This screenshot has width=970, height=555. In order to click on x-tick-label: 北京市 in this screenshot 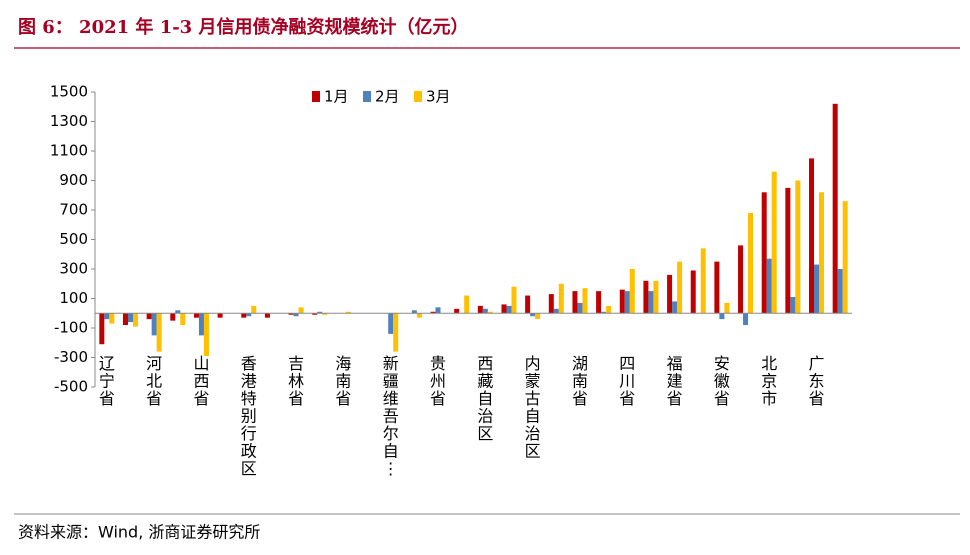, I will do `click(769, 381)`.